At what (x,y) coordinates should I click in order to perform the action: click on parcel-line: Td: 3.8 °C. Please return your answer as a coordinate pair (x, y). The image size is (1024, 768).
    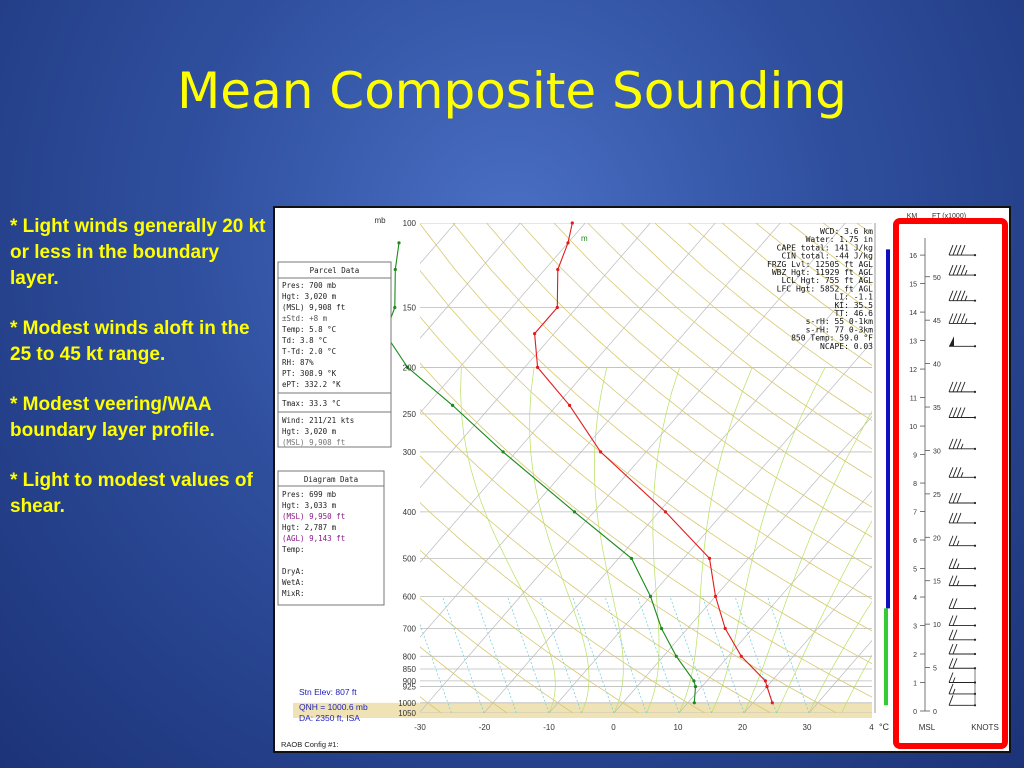
    Looking at the image, I should click on (304, 340).